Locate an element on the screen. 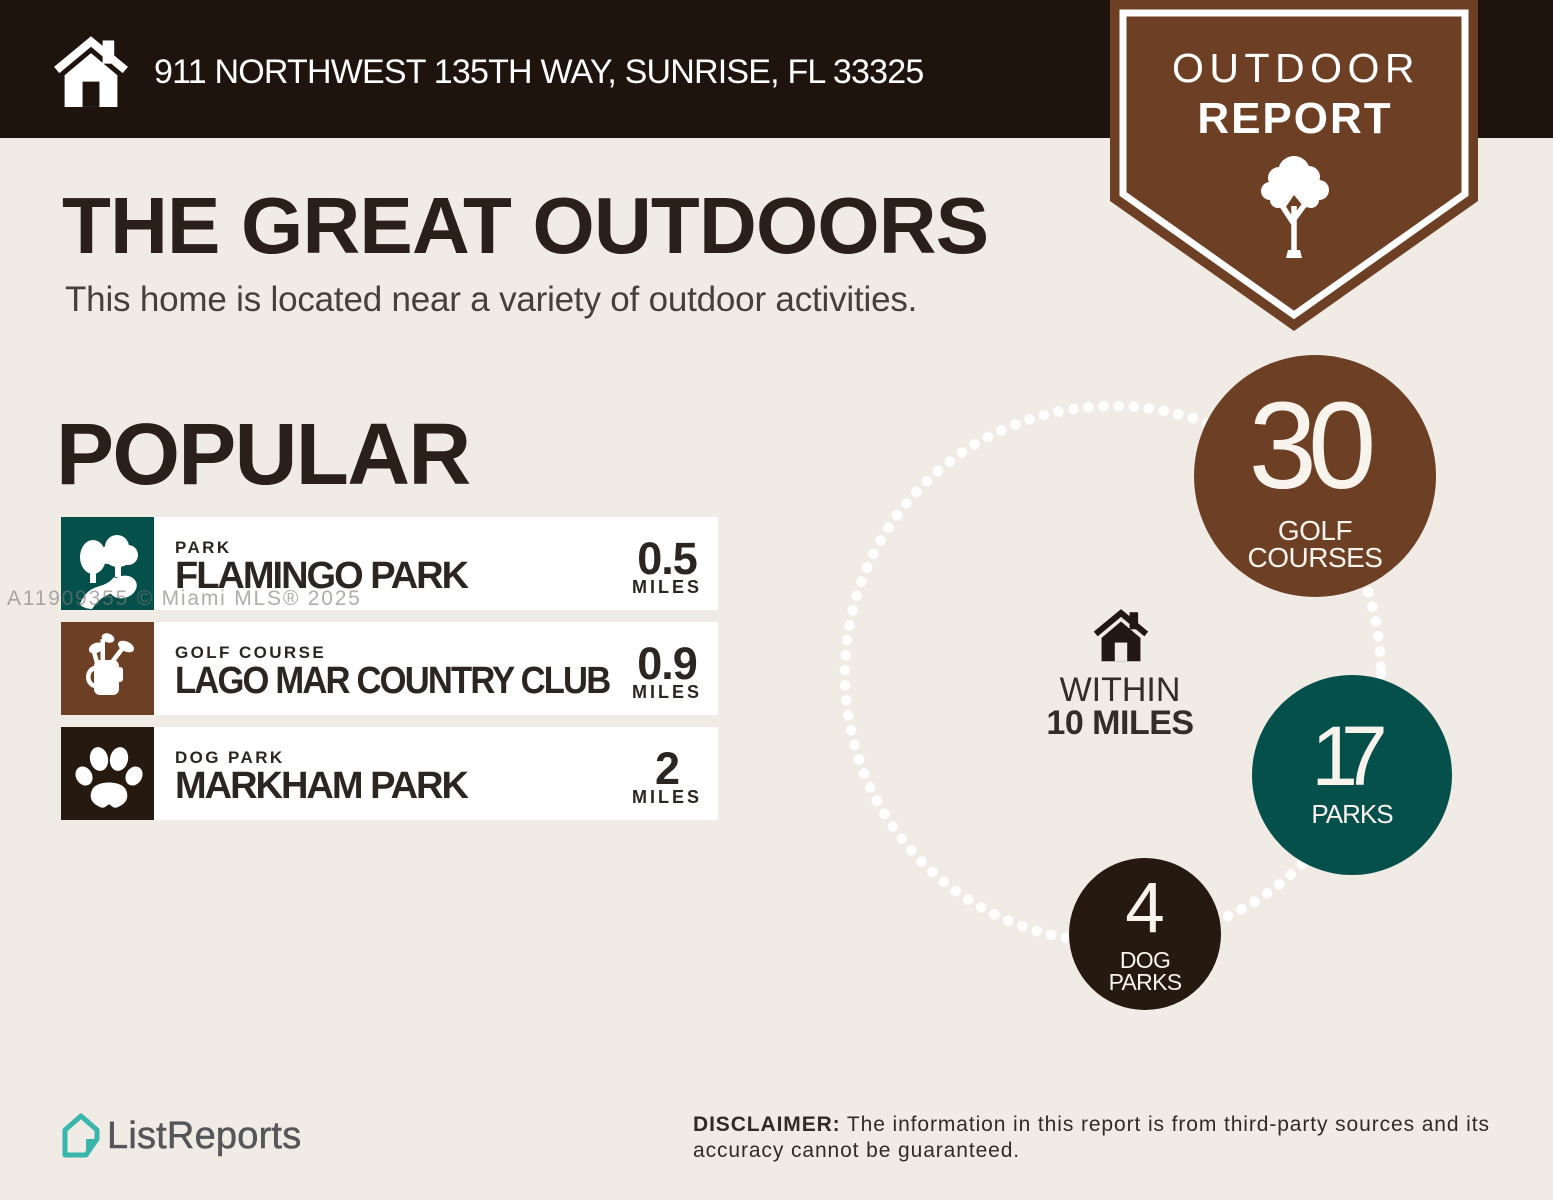 Image resolution: width=1553 pixels, height=1200 pixels. svg-text: OUTDOOR is located at coordinates (1296, 68).